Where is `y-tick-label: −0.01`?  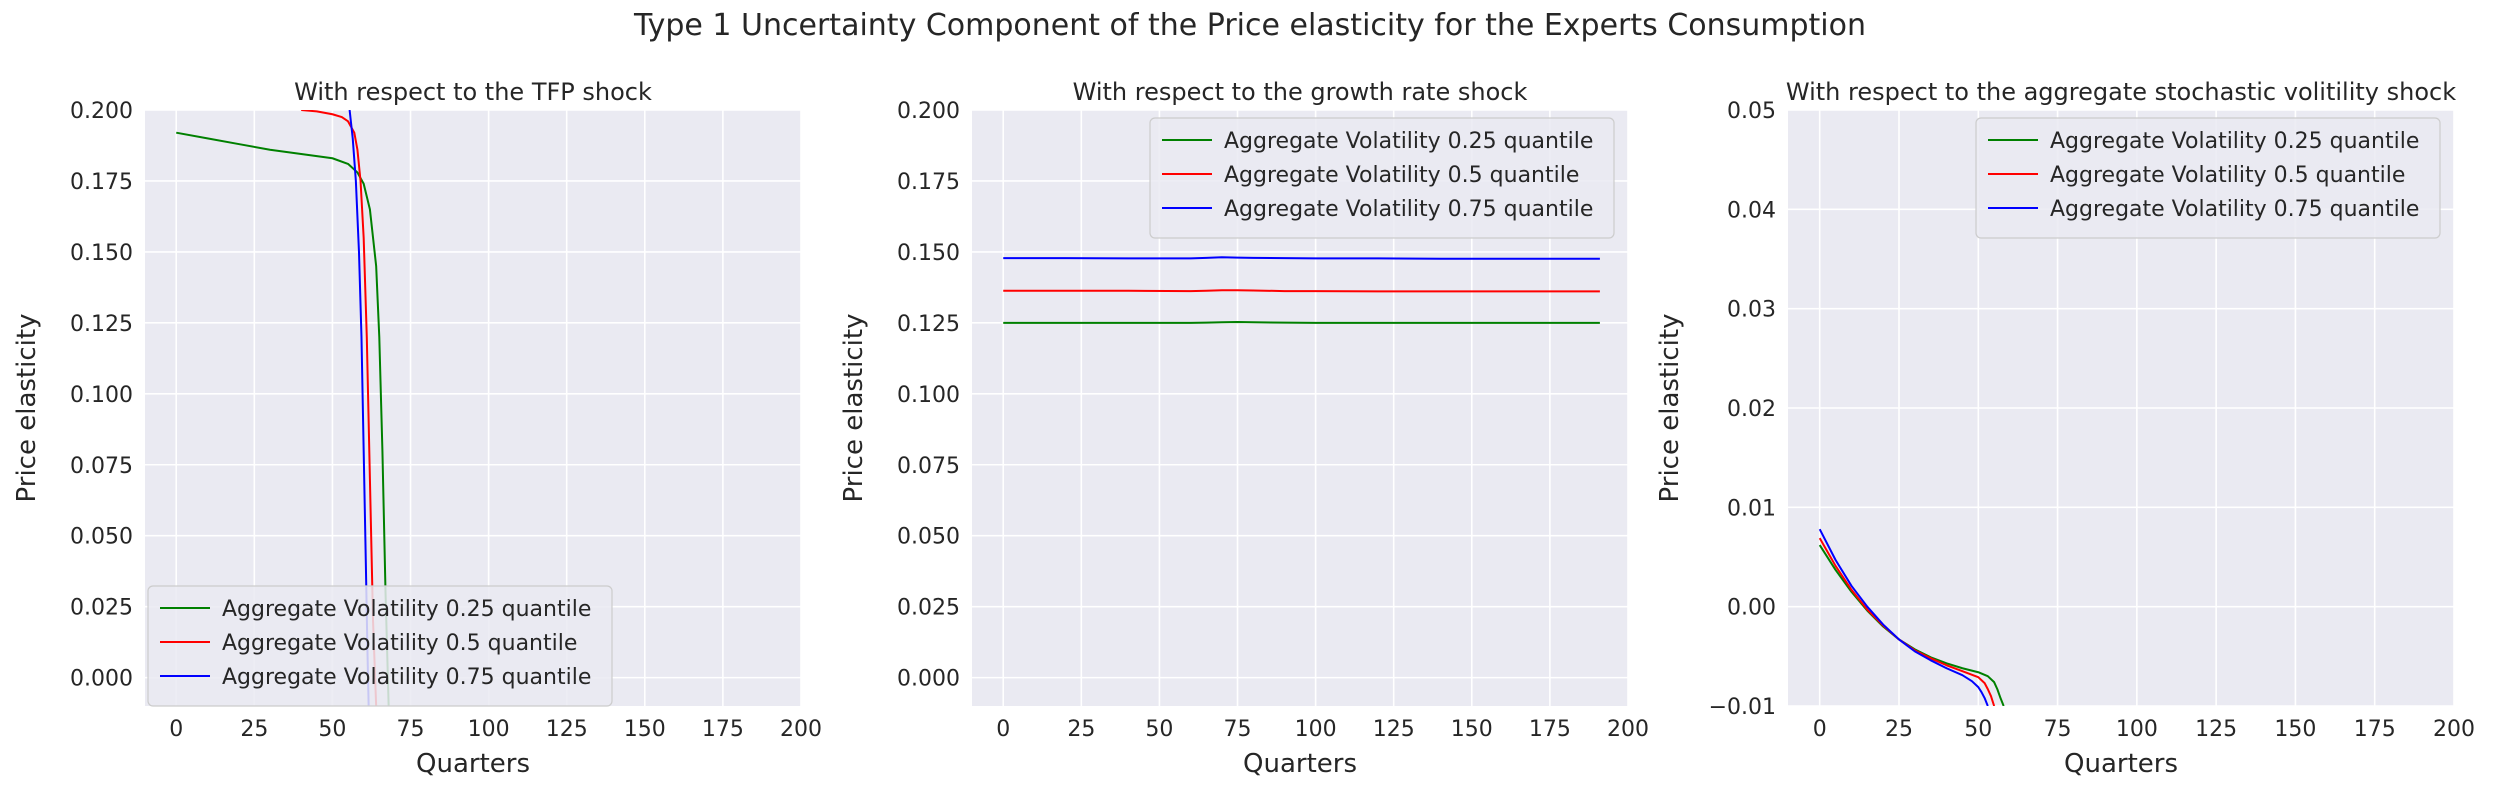 y-tick-label: −0.01 is located at coordinates (1742, 707).